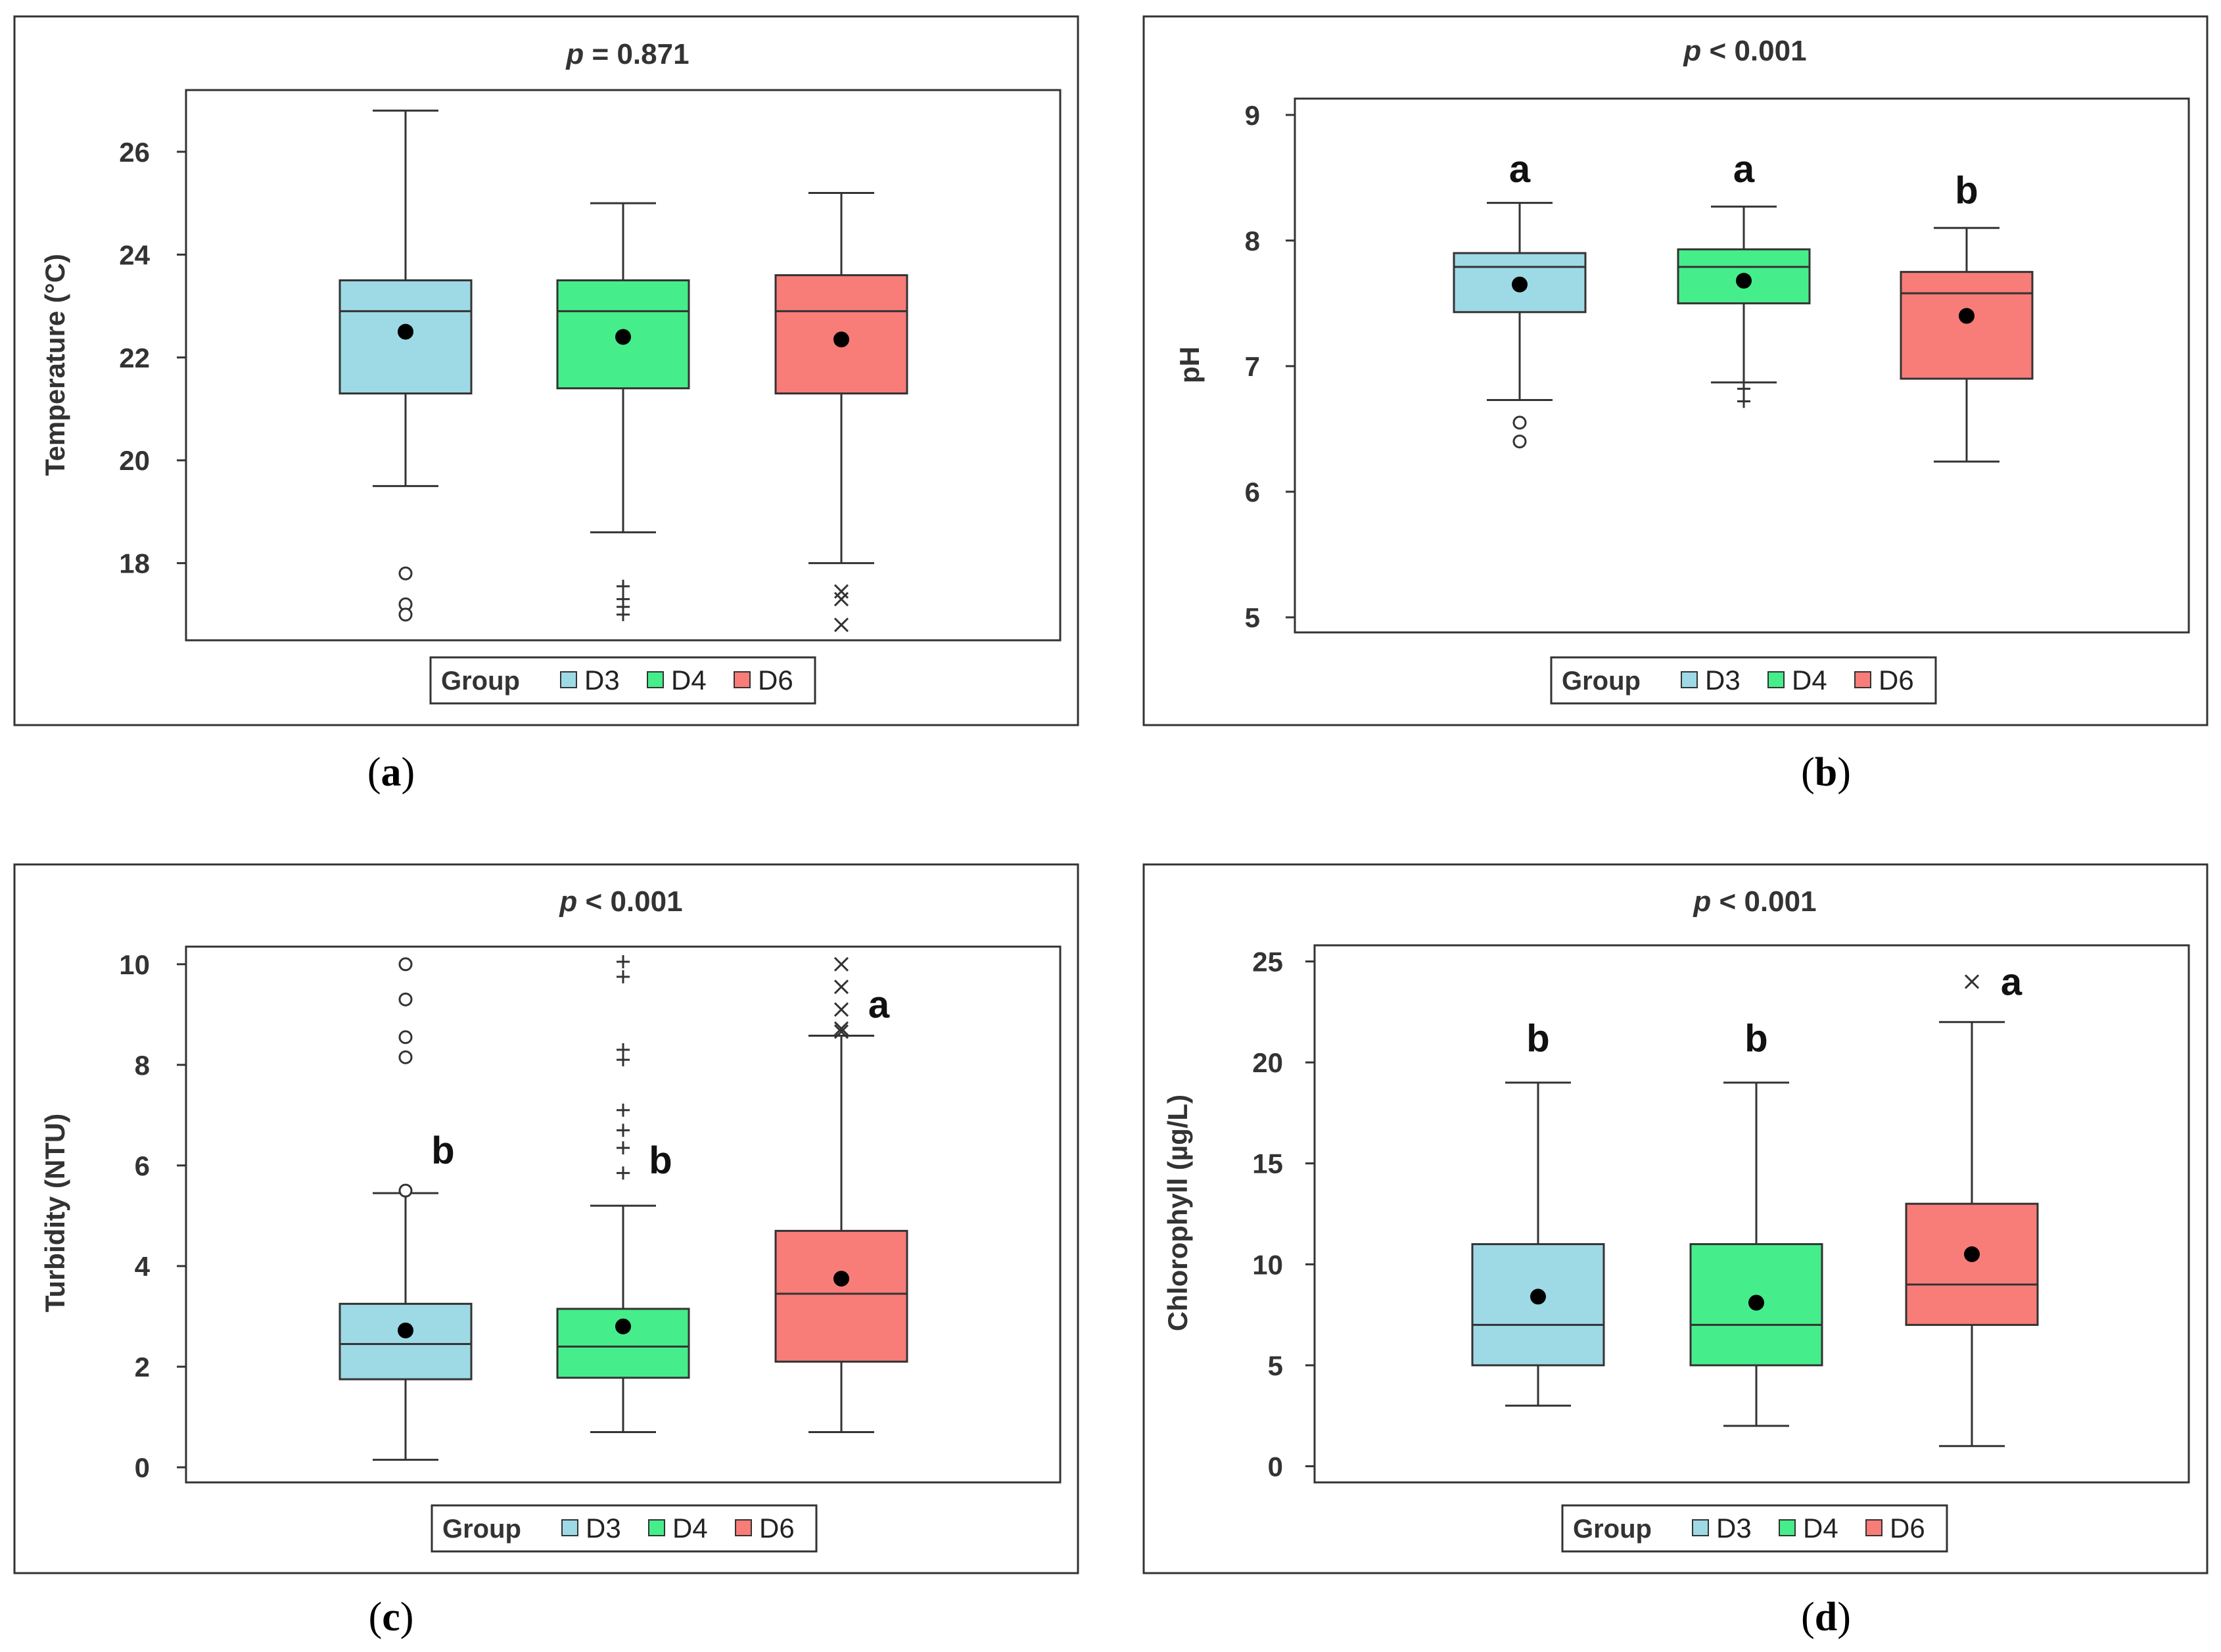 The height and width of the screenshot is (1652, 2221). I want to click on panel-d-legend: Group D3 D4 D6, so click(1754, 1528).